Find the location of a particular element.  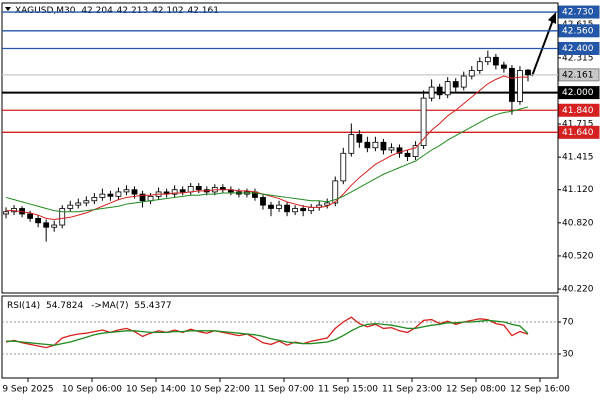

y-tick-label: 42.315 is located at coordinates (578, 58).